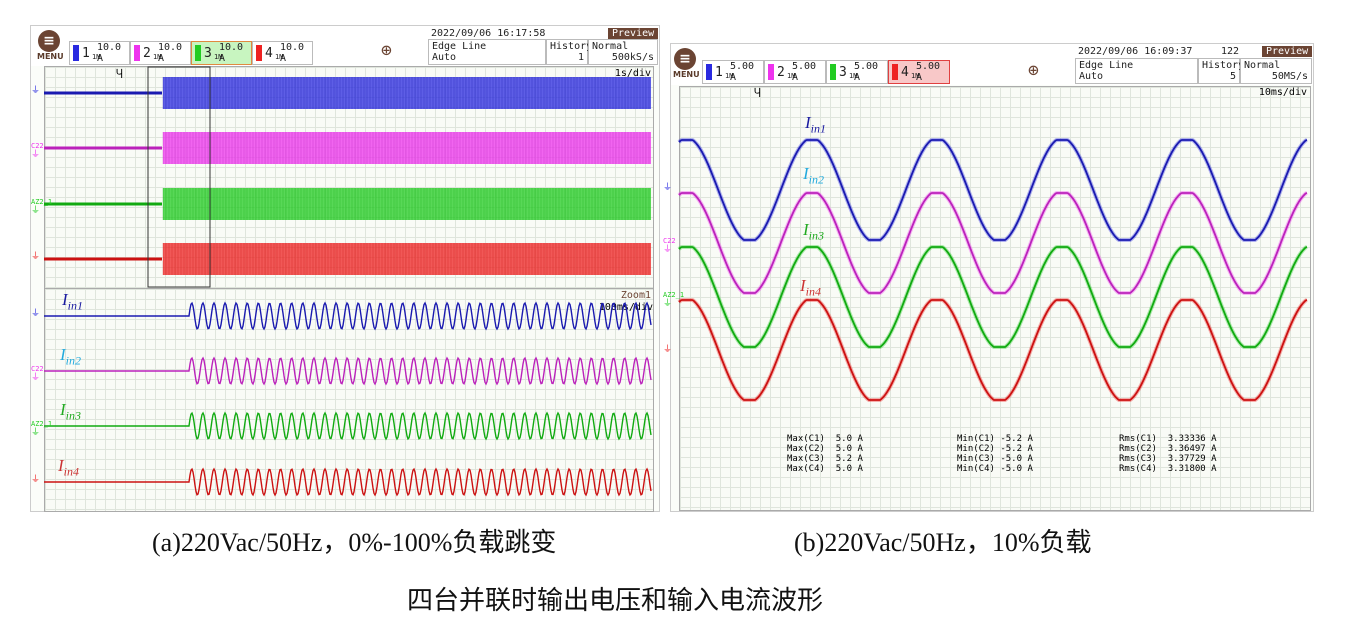 The height and width of the screenshot is (633, 1351). I want to click on measurement: Max(C1) 5.0 A, so click(825, 439).